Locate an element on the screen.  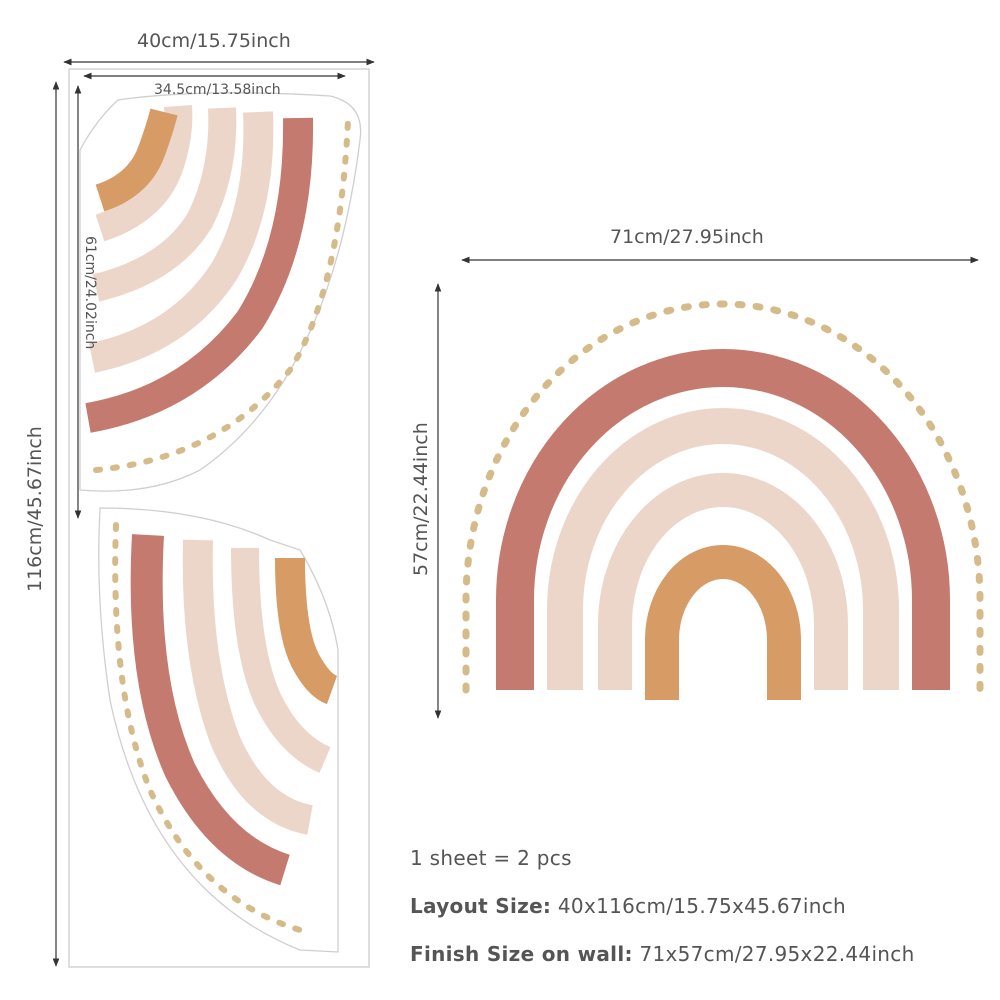
layout-size-value: 40x116cm/15.75x45.67inch is located at coordinates (702, 906).